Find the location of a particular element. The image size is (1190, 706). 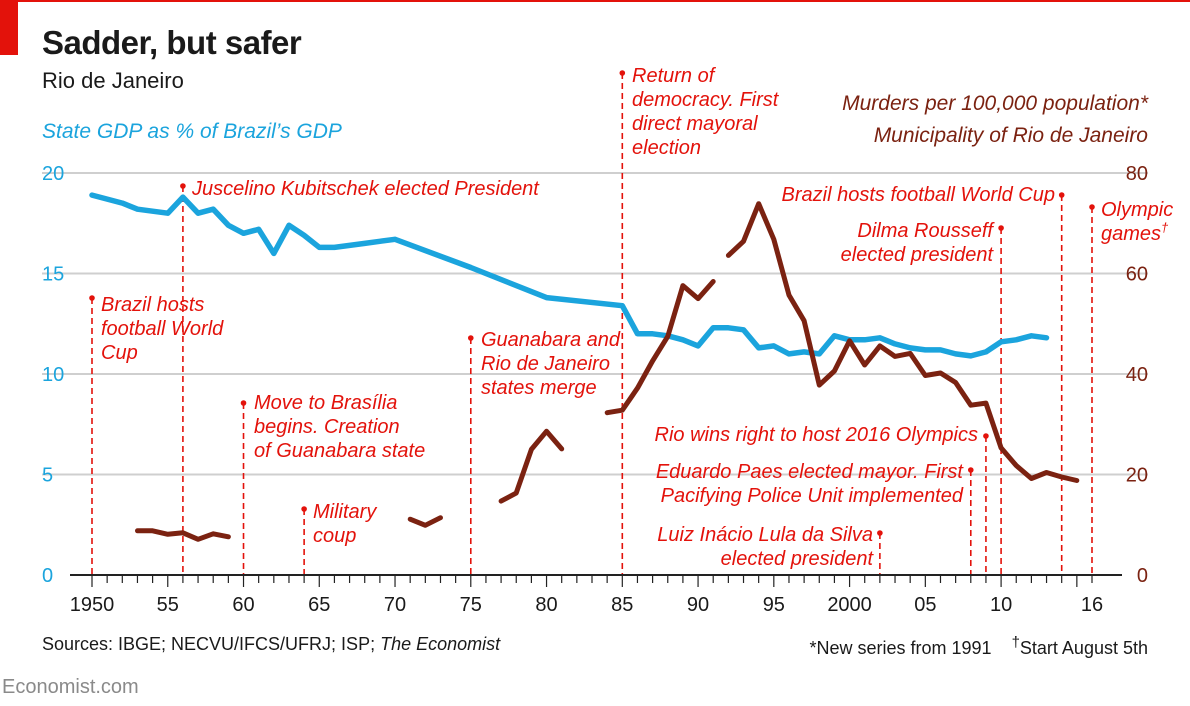

x-tick-label: 90 is located at coordinates (698, 605).